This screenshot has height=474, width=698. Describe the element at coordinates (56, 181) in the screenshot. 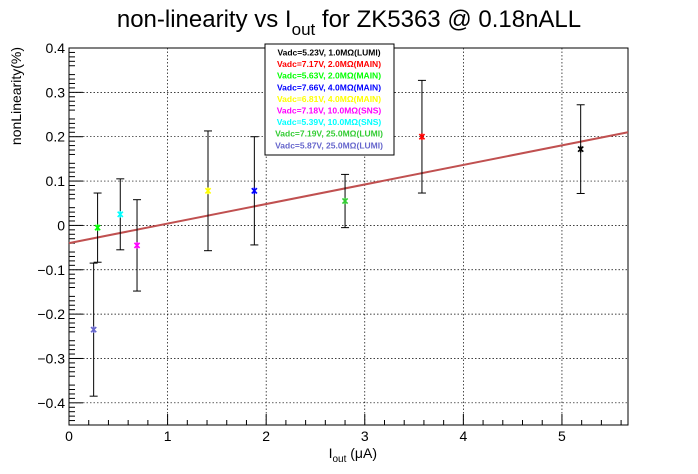

I see `y-tick-label: 0.1` at that location.